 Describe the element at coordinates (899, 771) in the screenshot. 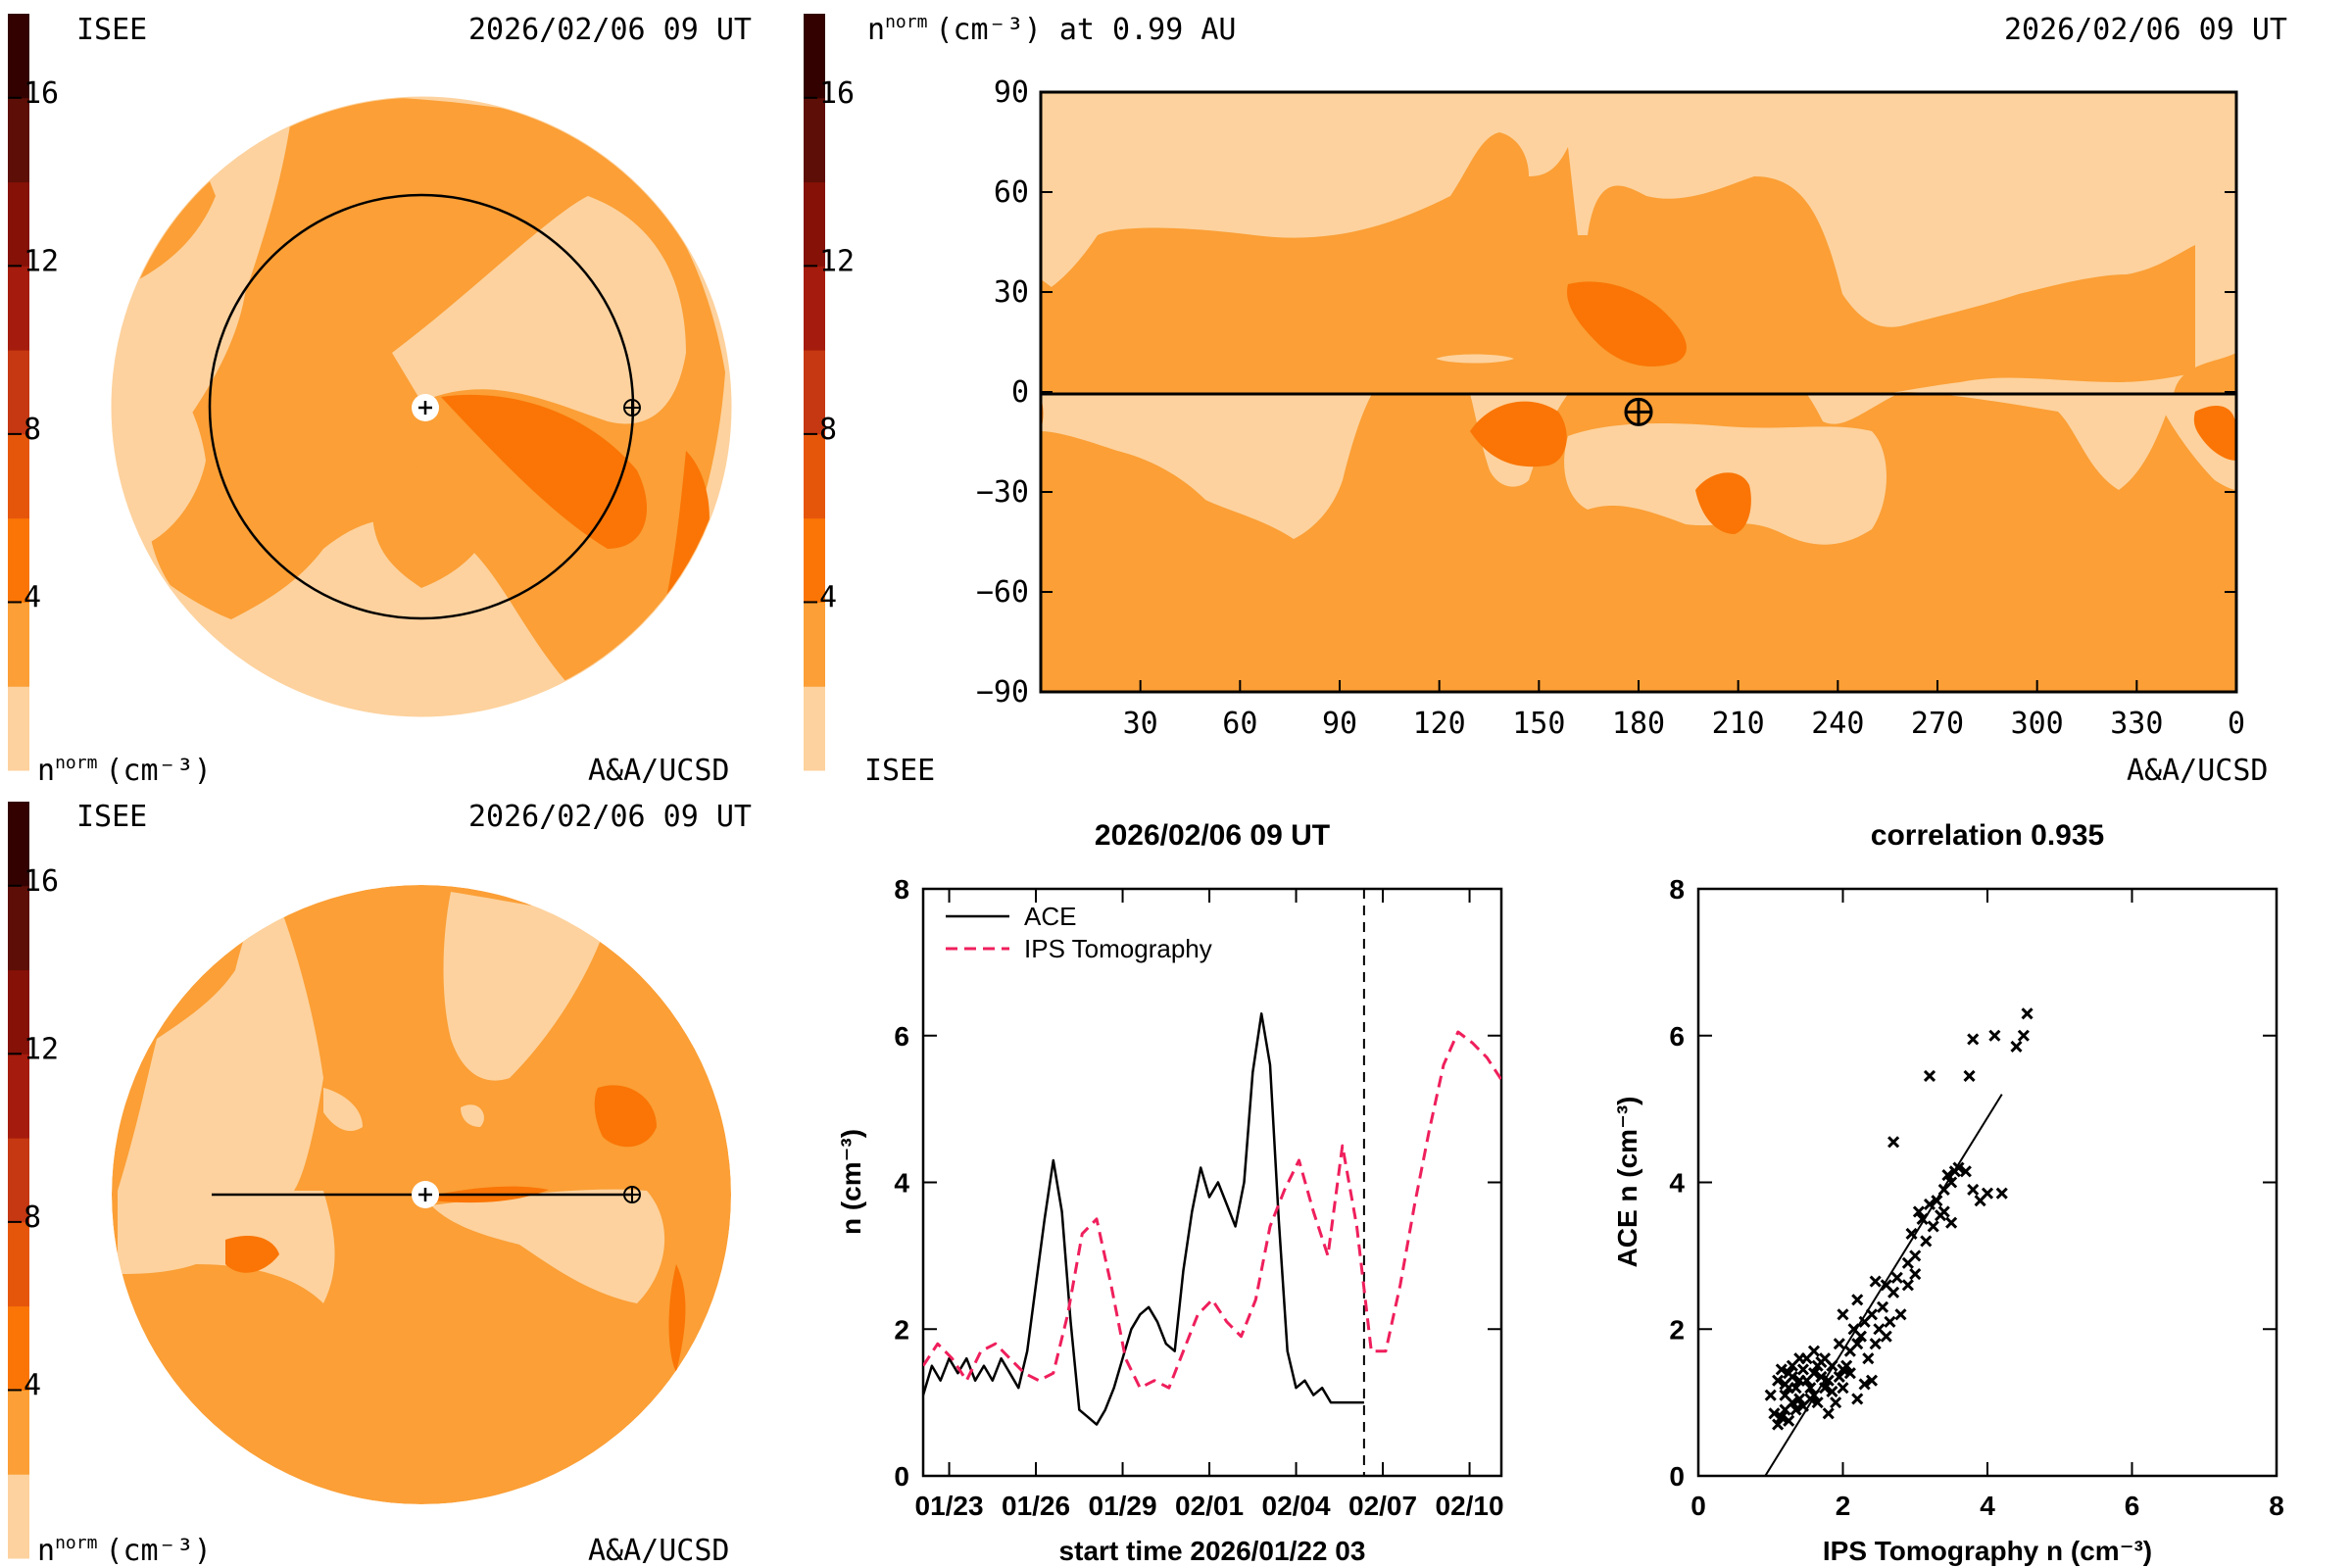

I see `map-isee-label: ISEE` at that location.